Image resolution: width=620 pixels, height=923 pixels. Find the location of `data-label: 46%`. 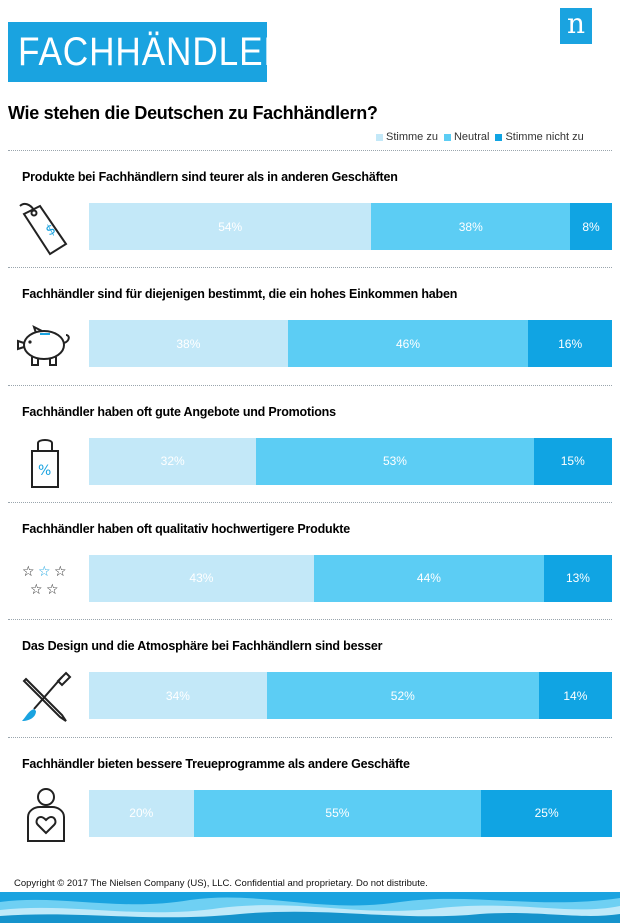

data-label: 46% is located at coordinates (408, 343).